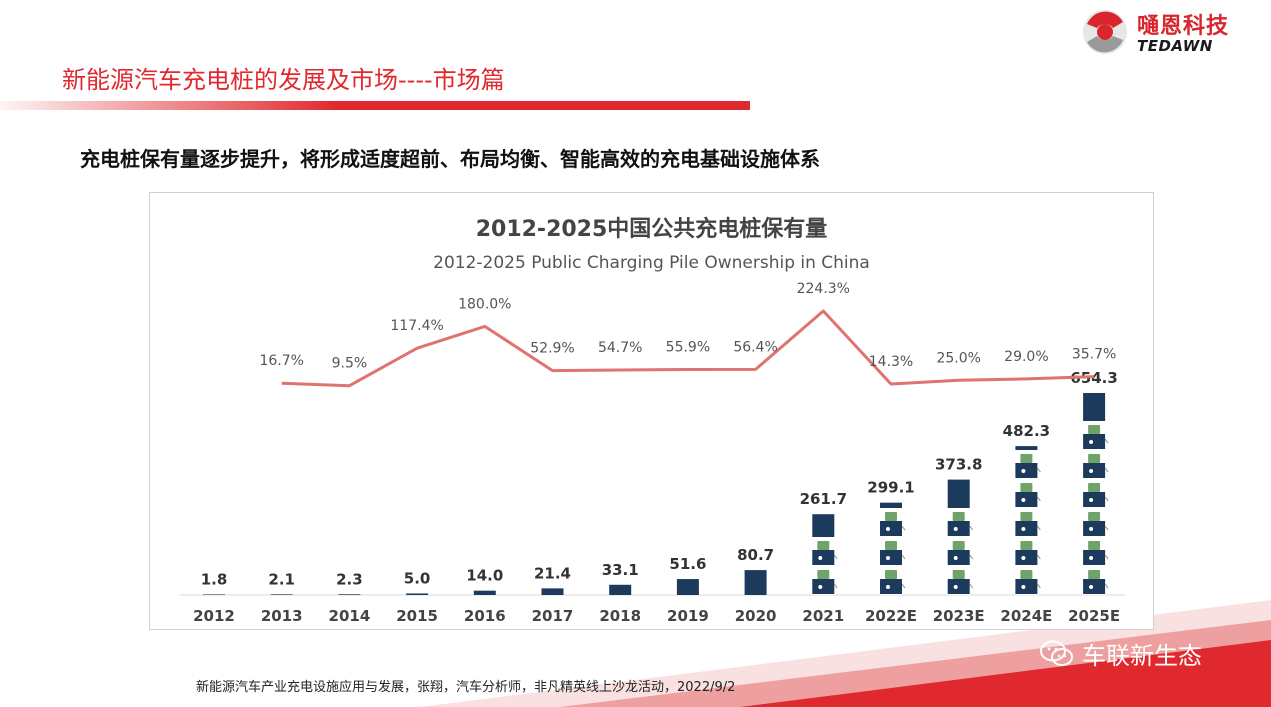 Image resolution: width=1271 pixels, height=707 pixels. Describe the element at coordinates (755, 555) in the screenshot. I see `bar-value-label: 80.7` at that location.